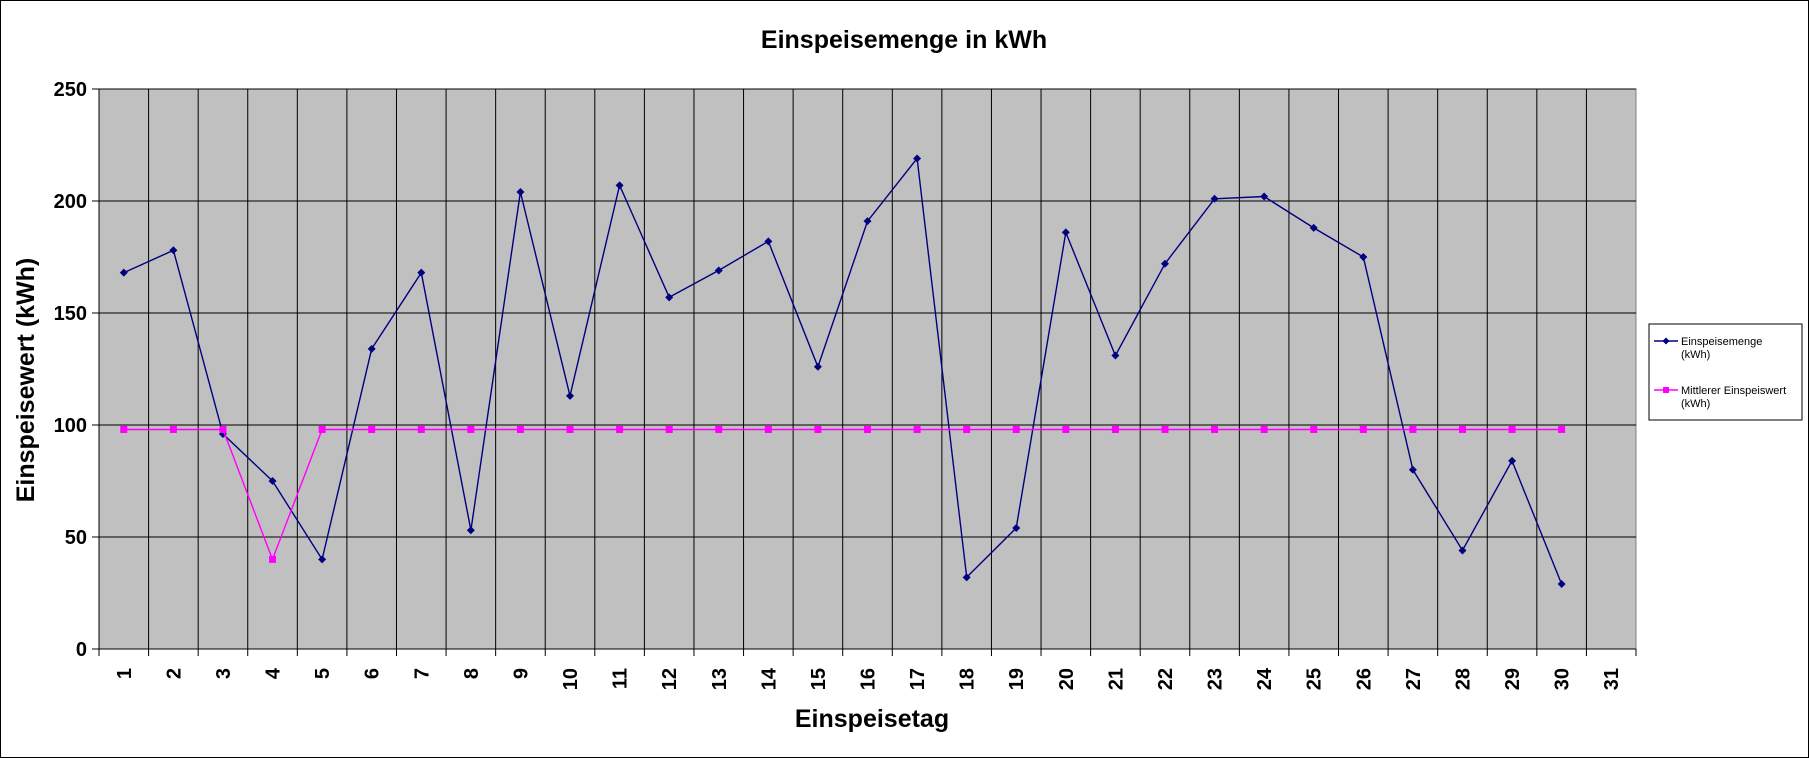  What do you see at coordinates (1265, 678) in the screenshot?
I see `x-tick-label: 24` at bounding box center [1265, 678].